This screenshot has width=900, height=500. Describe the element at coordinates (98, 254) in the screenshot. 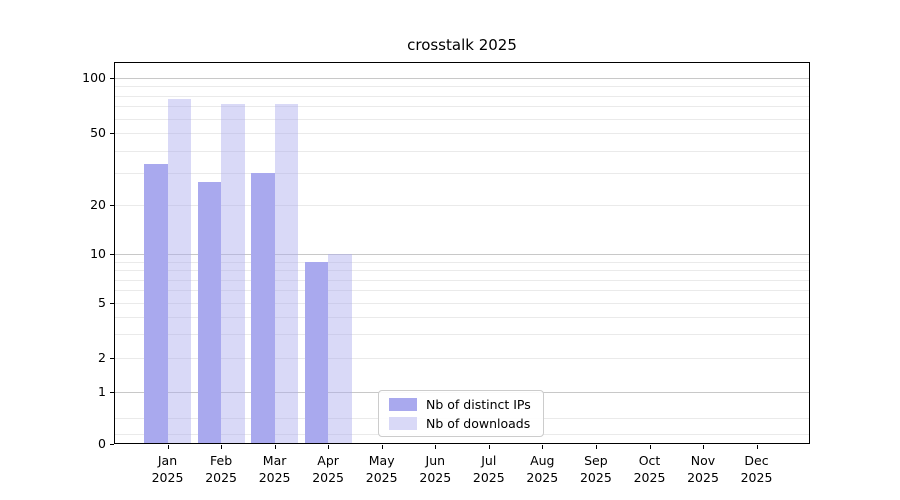

I see `y-tick-label: 10` at that location.